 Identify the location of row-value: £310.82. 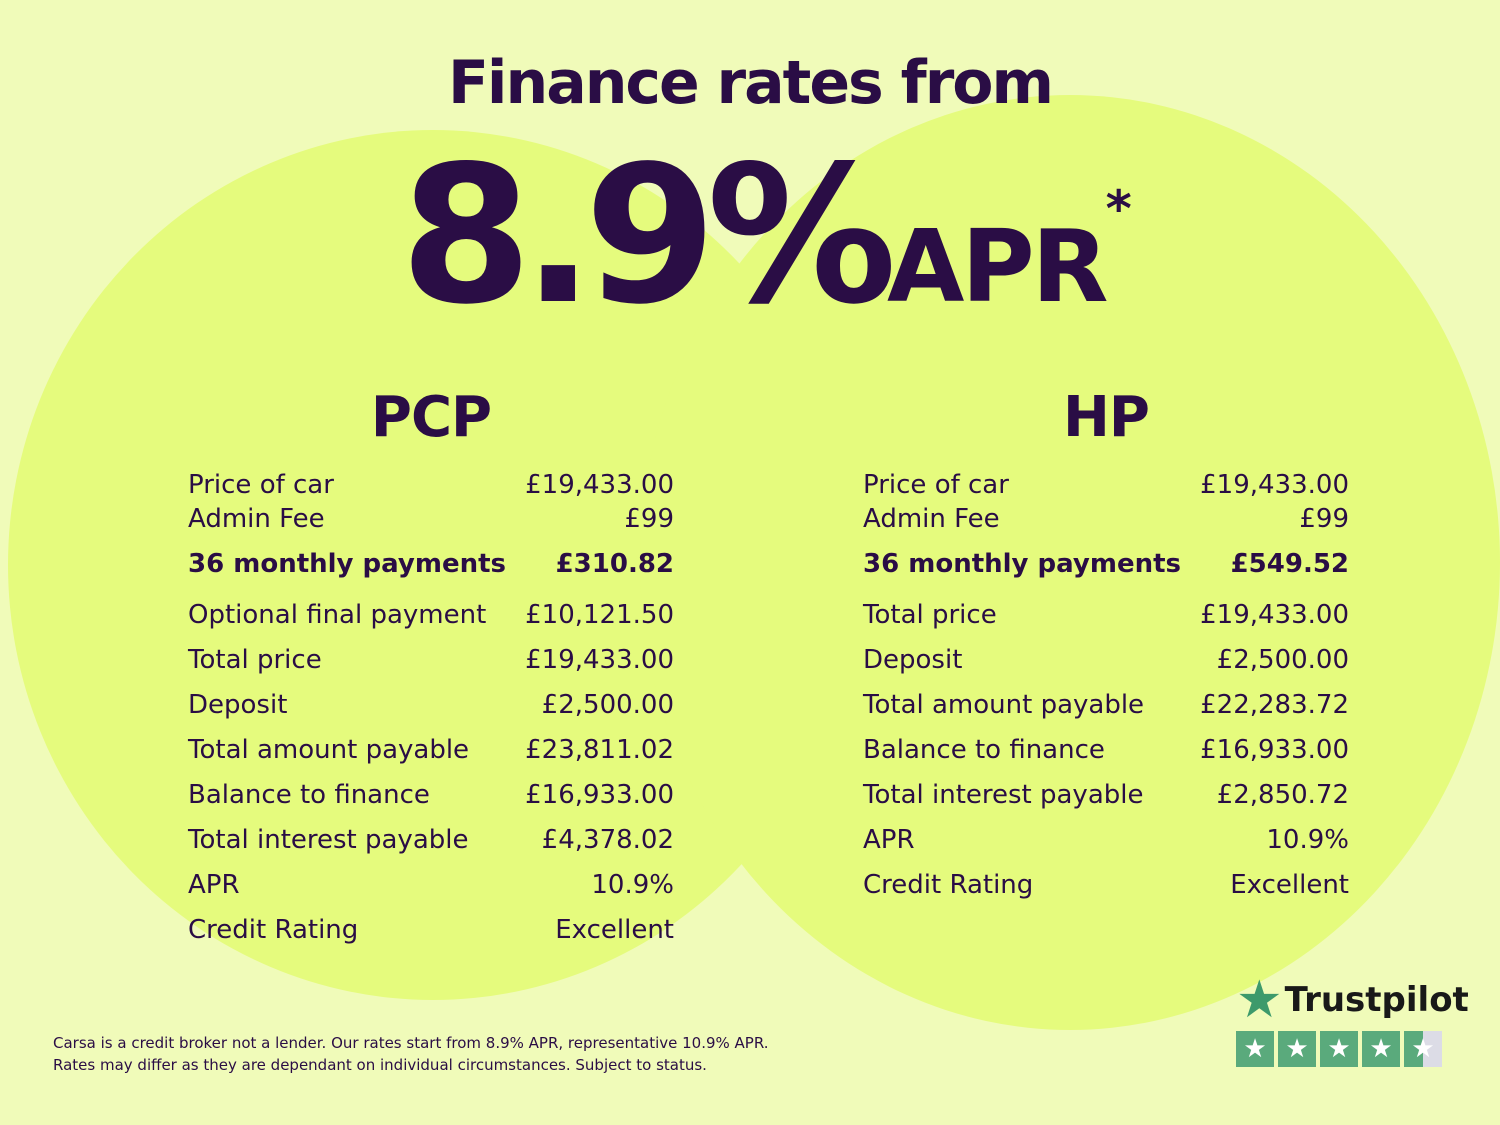
(614, 564).